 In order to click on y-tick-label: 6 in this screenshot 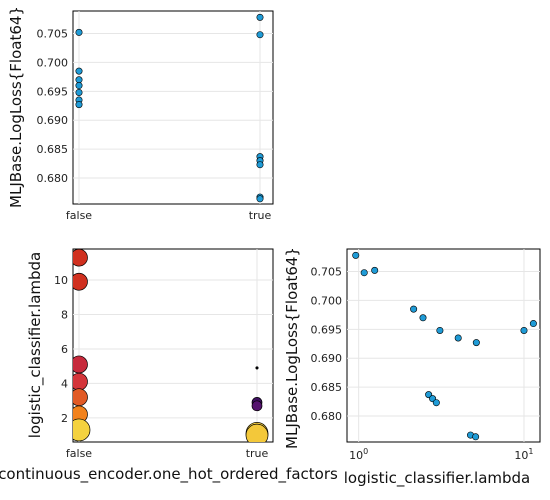, I will do `click(64, 349)`.